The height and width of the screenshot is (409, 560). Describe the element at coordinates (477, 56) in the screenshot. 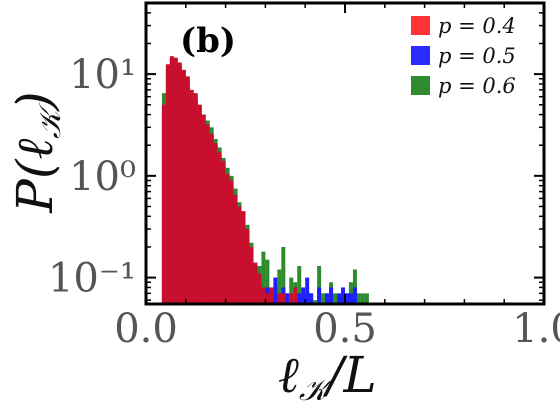

I see `legend-label: p = 0.5` at that location.